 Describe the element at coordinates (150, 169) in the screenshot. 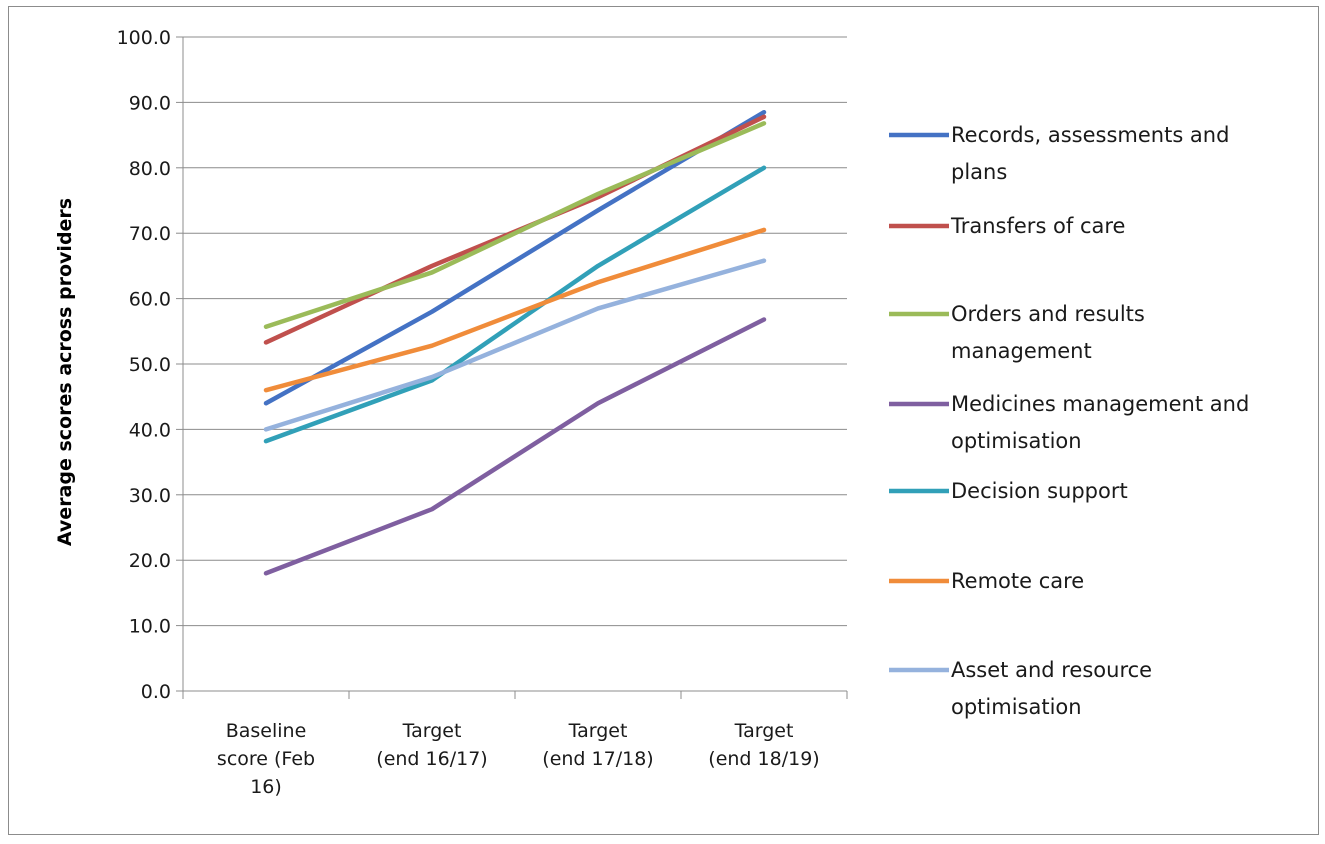

I see `y-tick-label: 80.0` at that location.